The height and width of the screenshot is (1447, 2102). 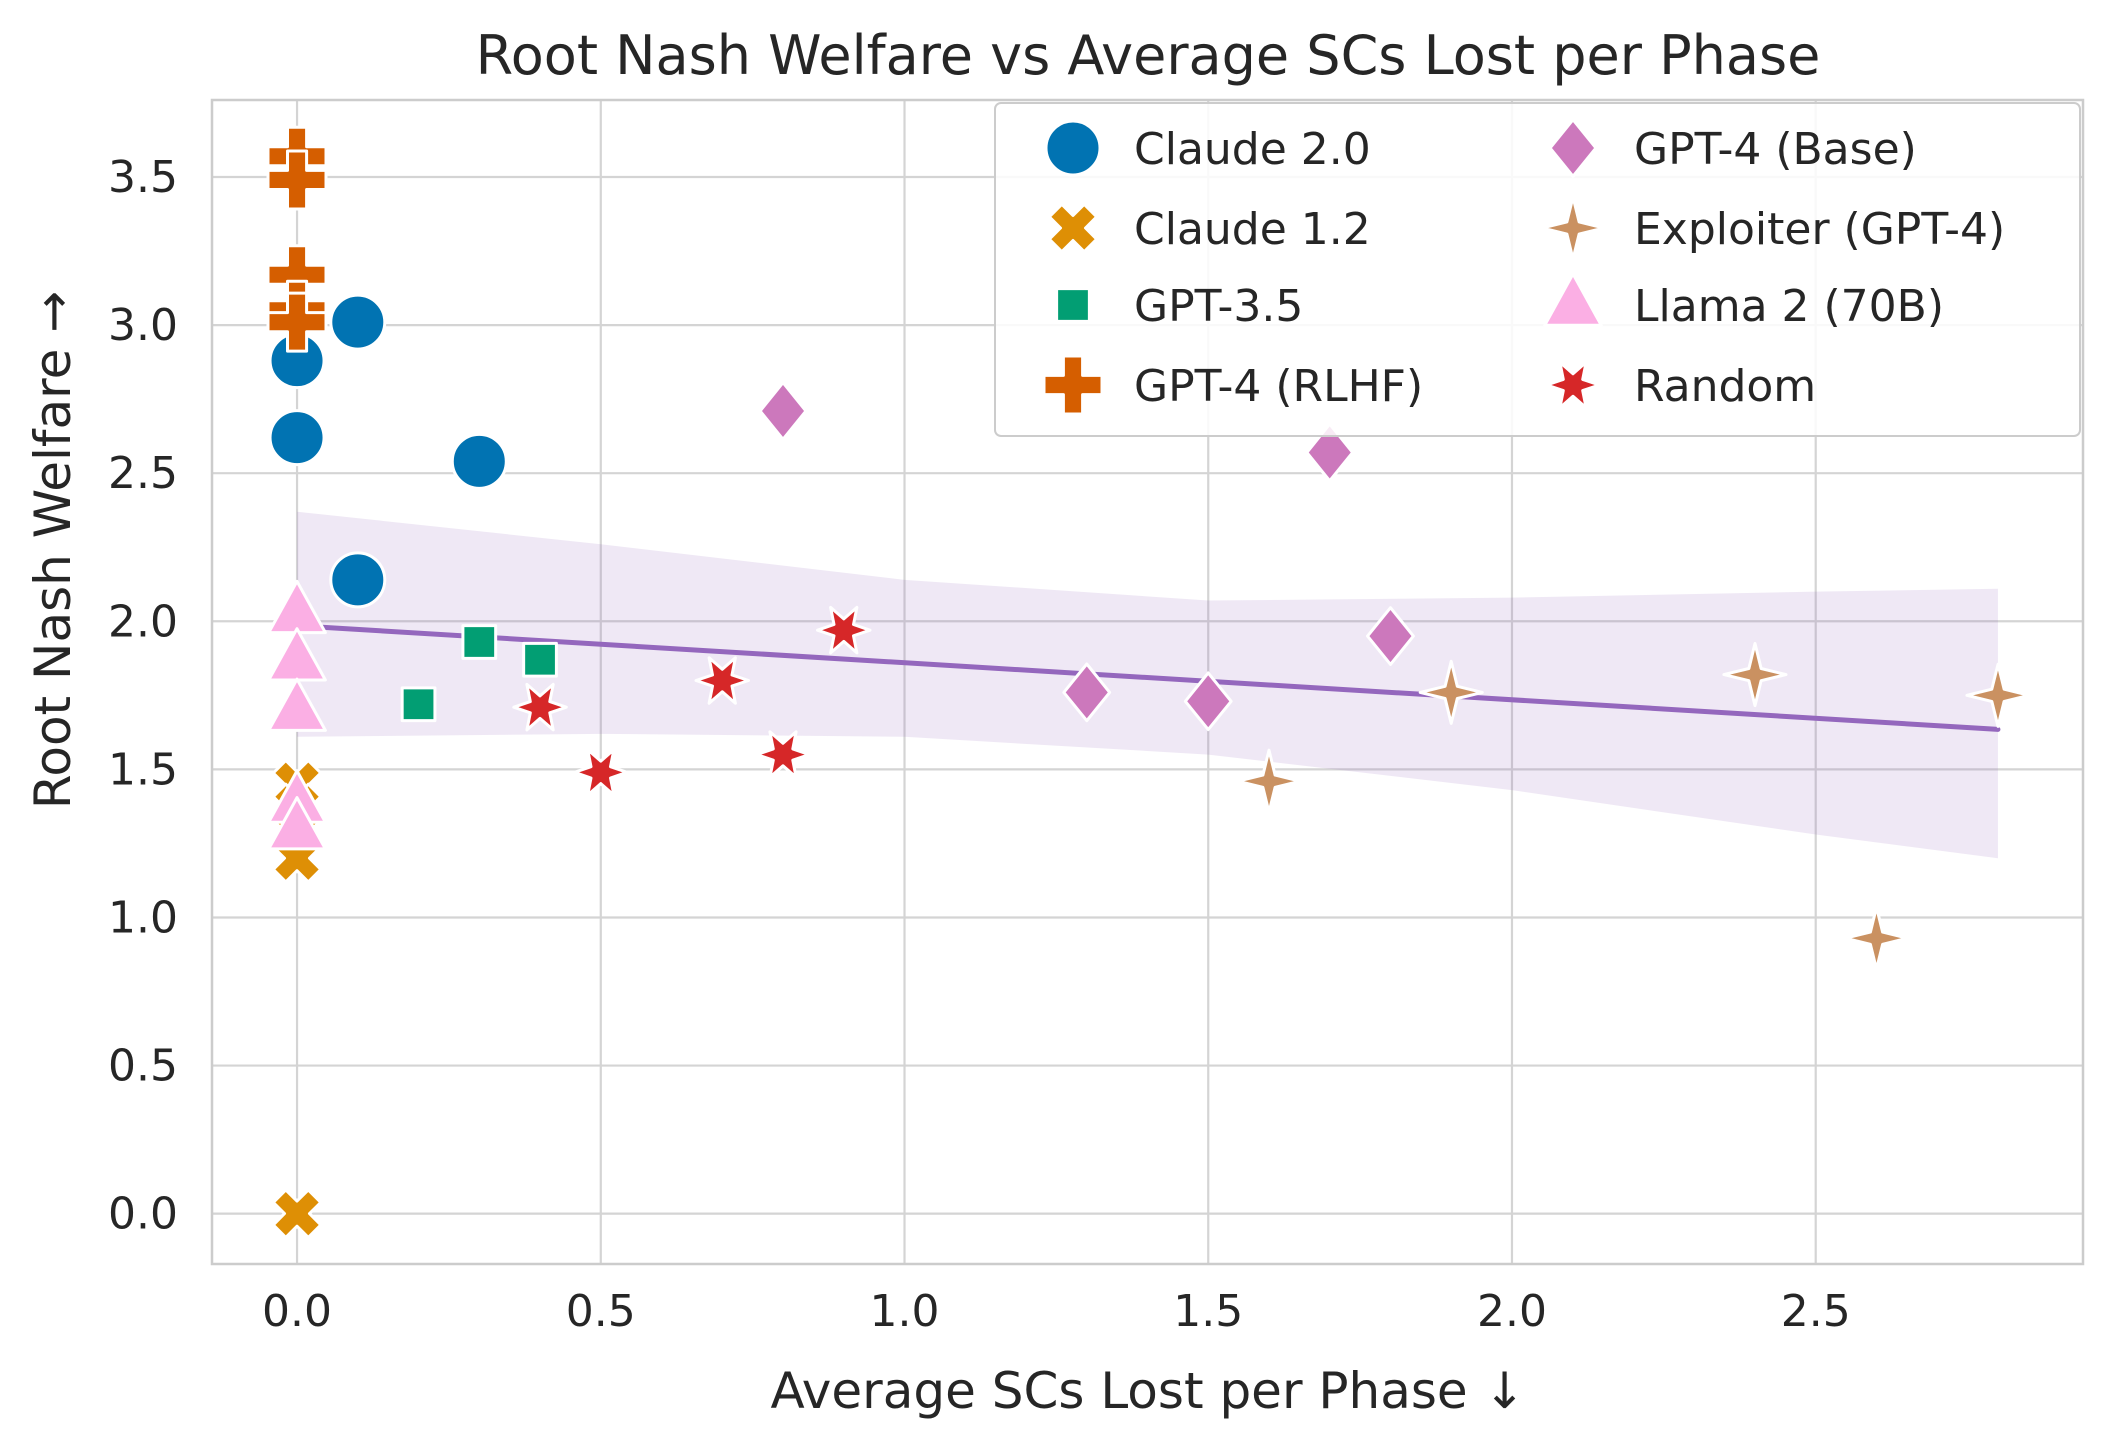 What do you see at coordinates (1512, 1311) in the screenshot?
I see `x-tick-label: 2.0` at bounding box center [1512, 1311].